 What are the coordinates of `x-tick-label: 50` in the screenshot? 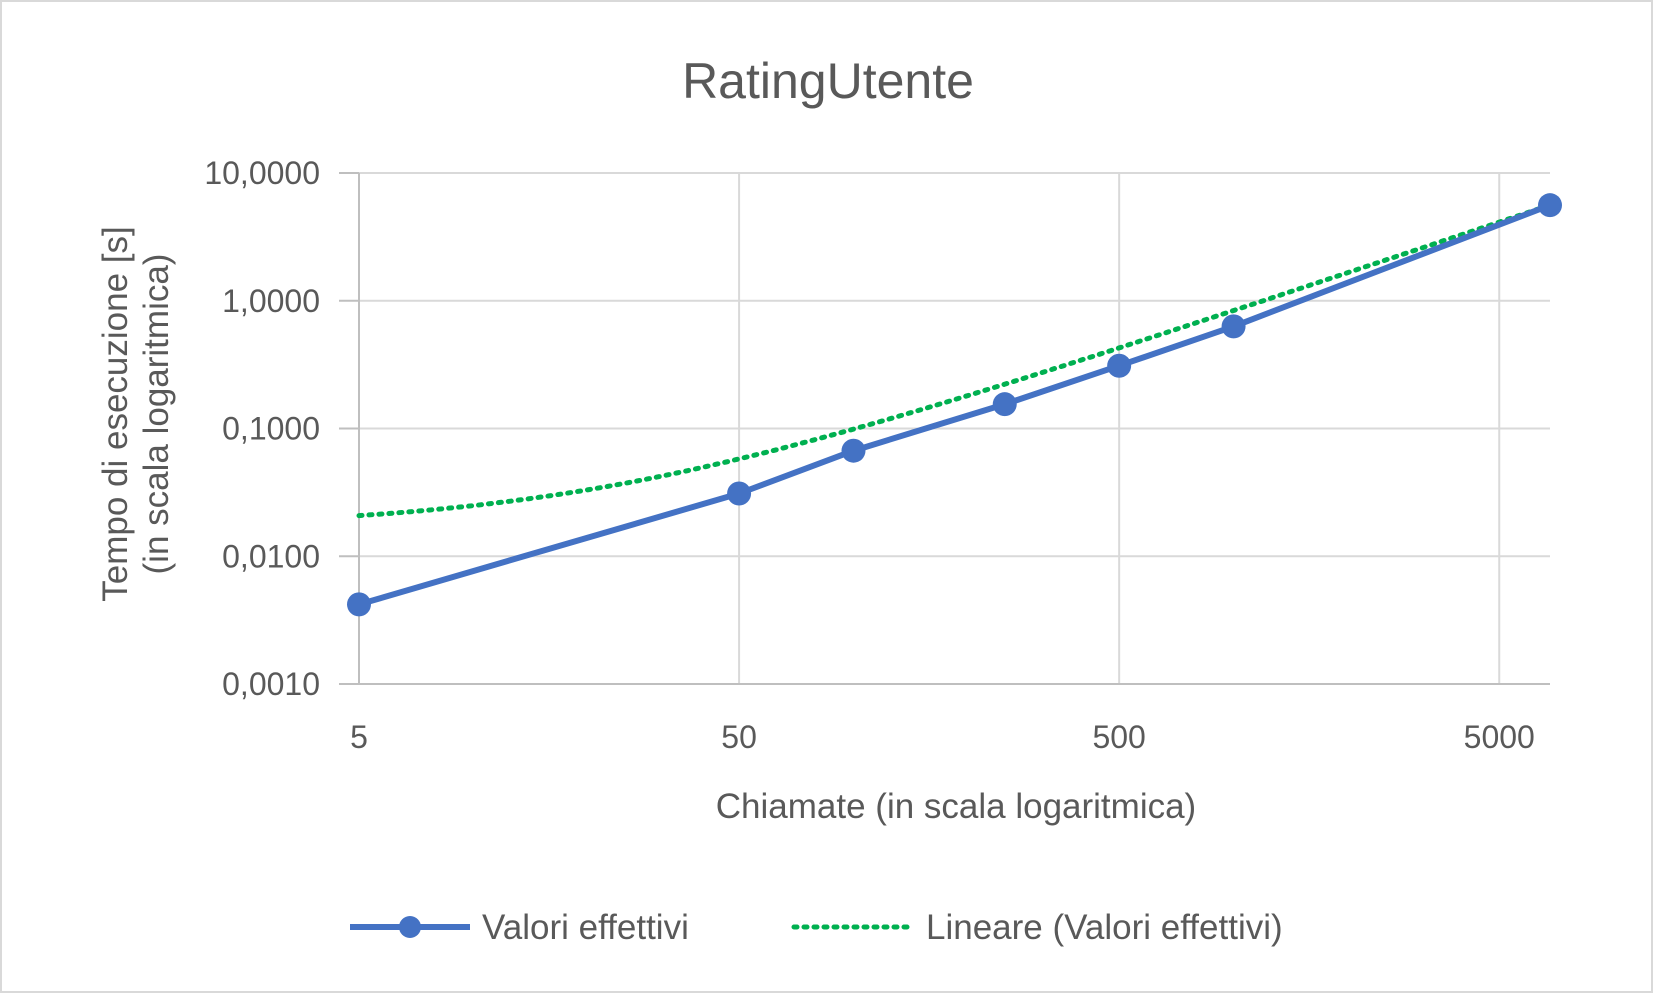 It's located at (739, 737).